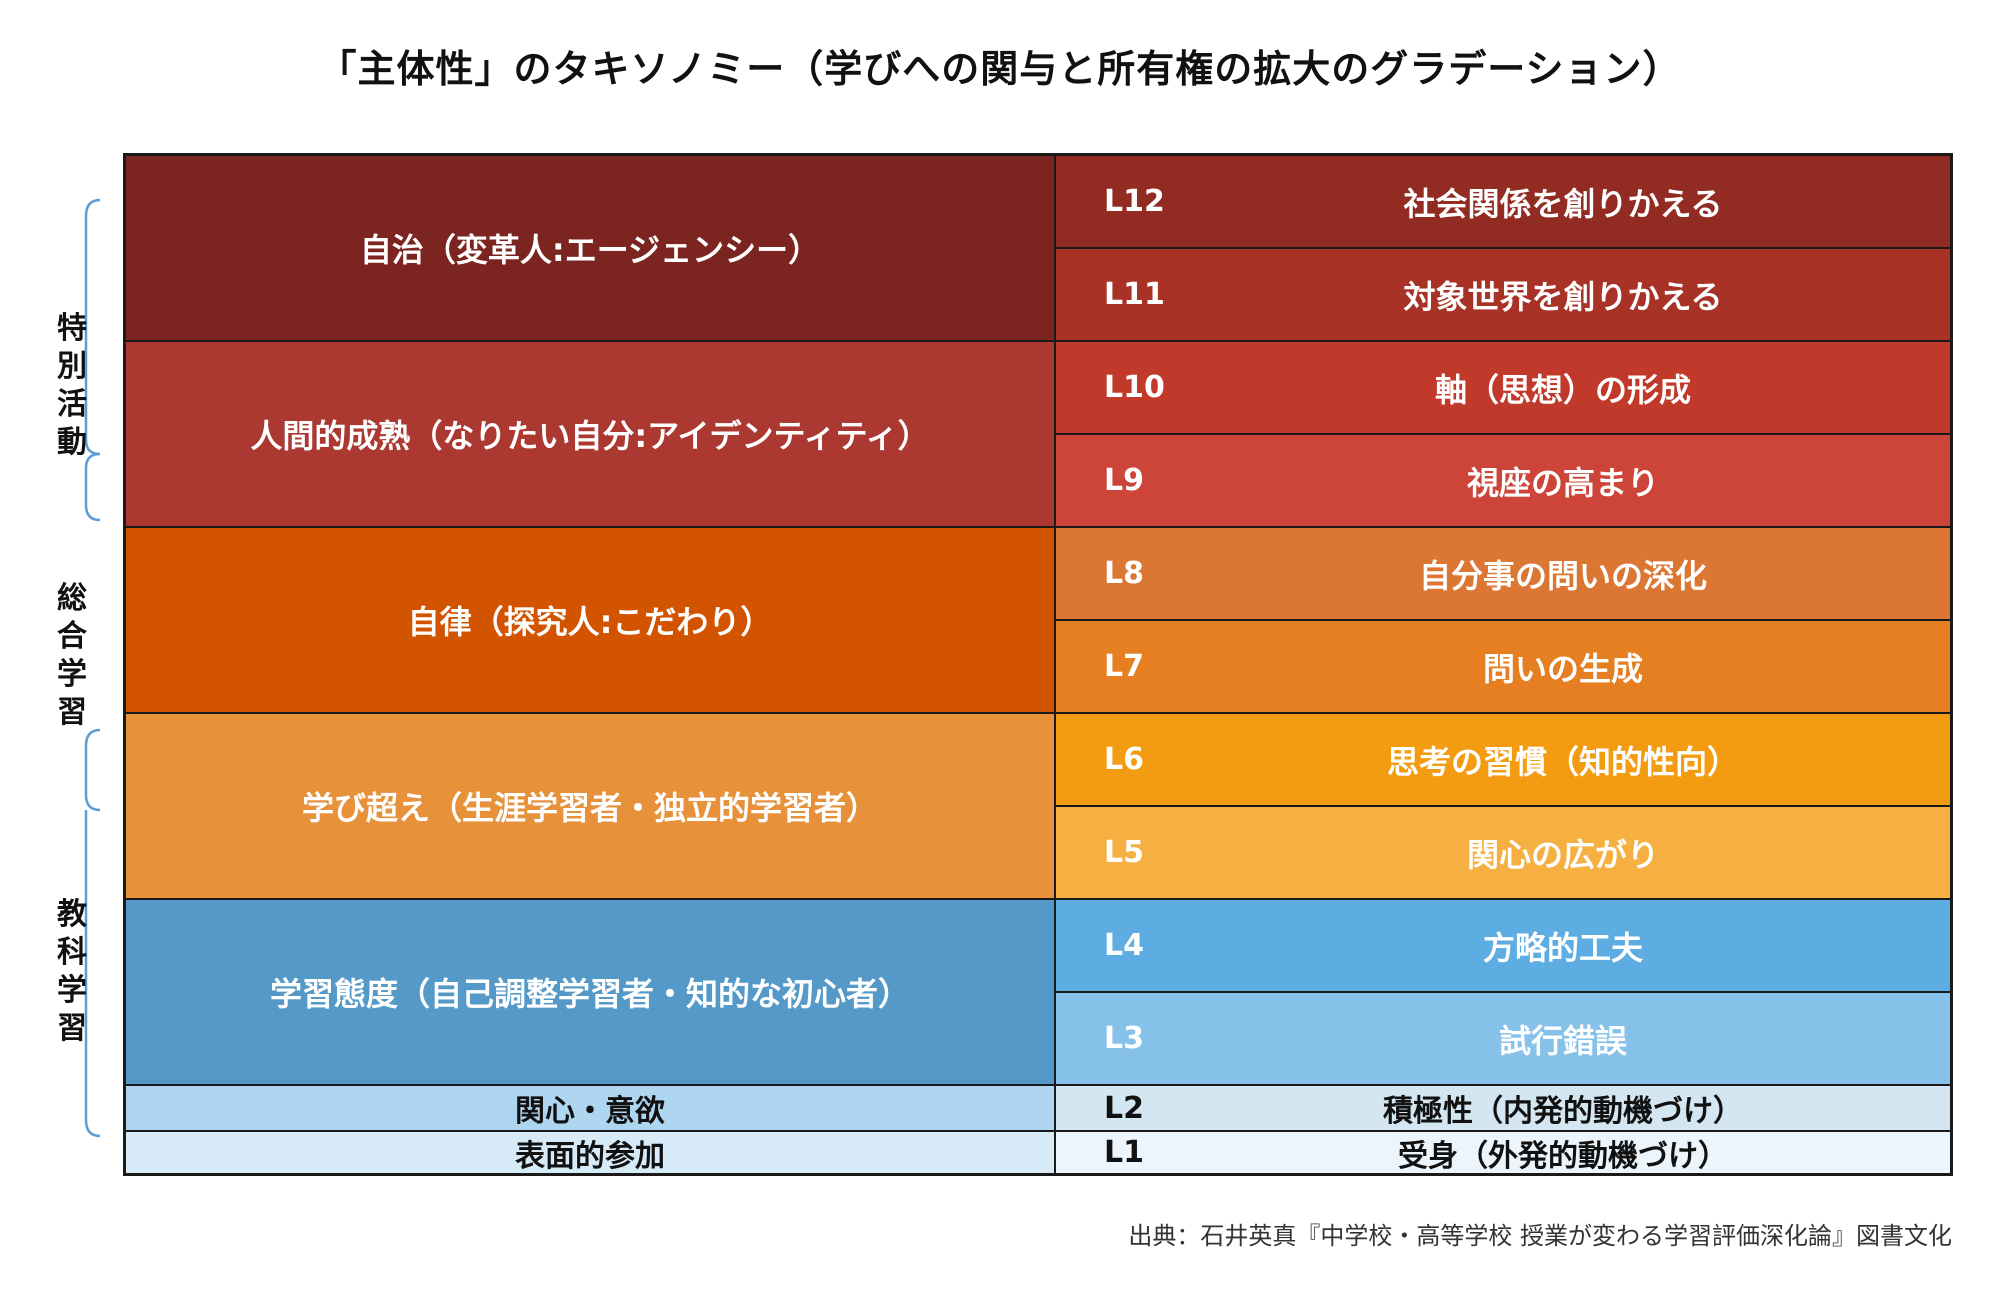 This screenshot has height=1308, width=2000. What do you see at coordinates (590, 1111) in the screenshot?
I see `group-label: 関心・意欲` at bounding box center [590, 1111].